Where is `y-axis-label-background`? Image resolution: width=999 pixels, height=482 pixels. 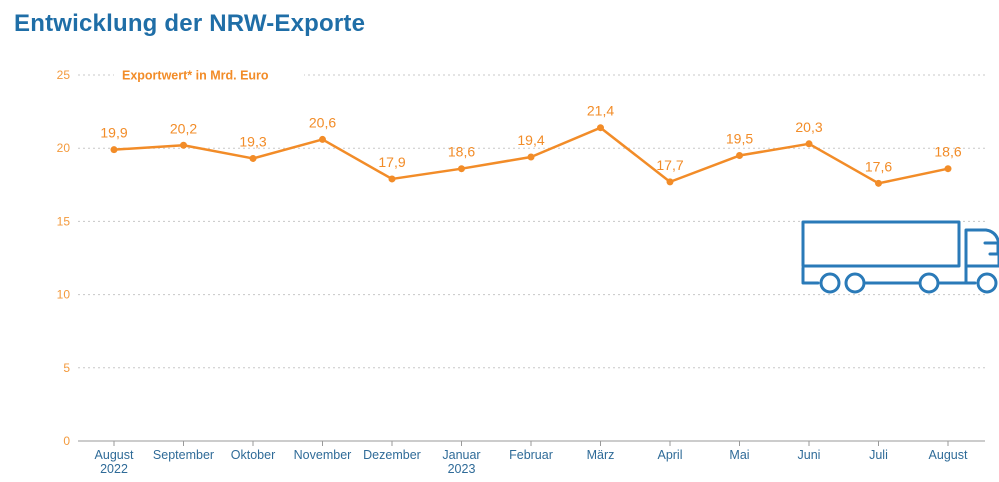
y-axis-label-background is located at coordinates (209, 75).